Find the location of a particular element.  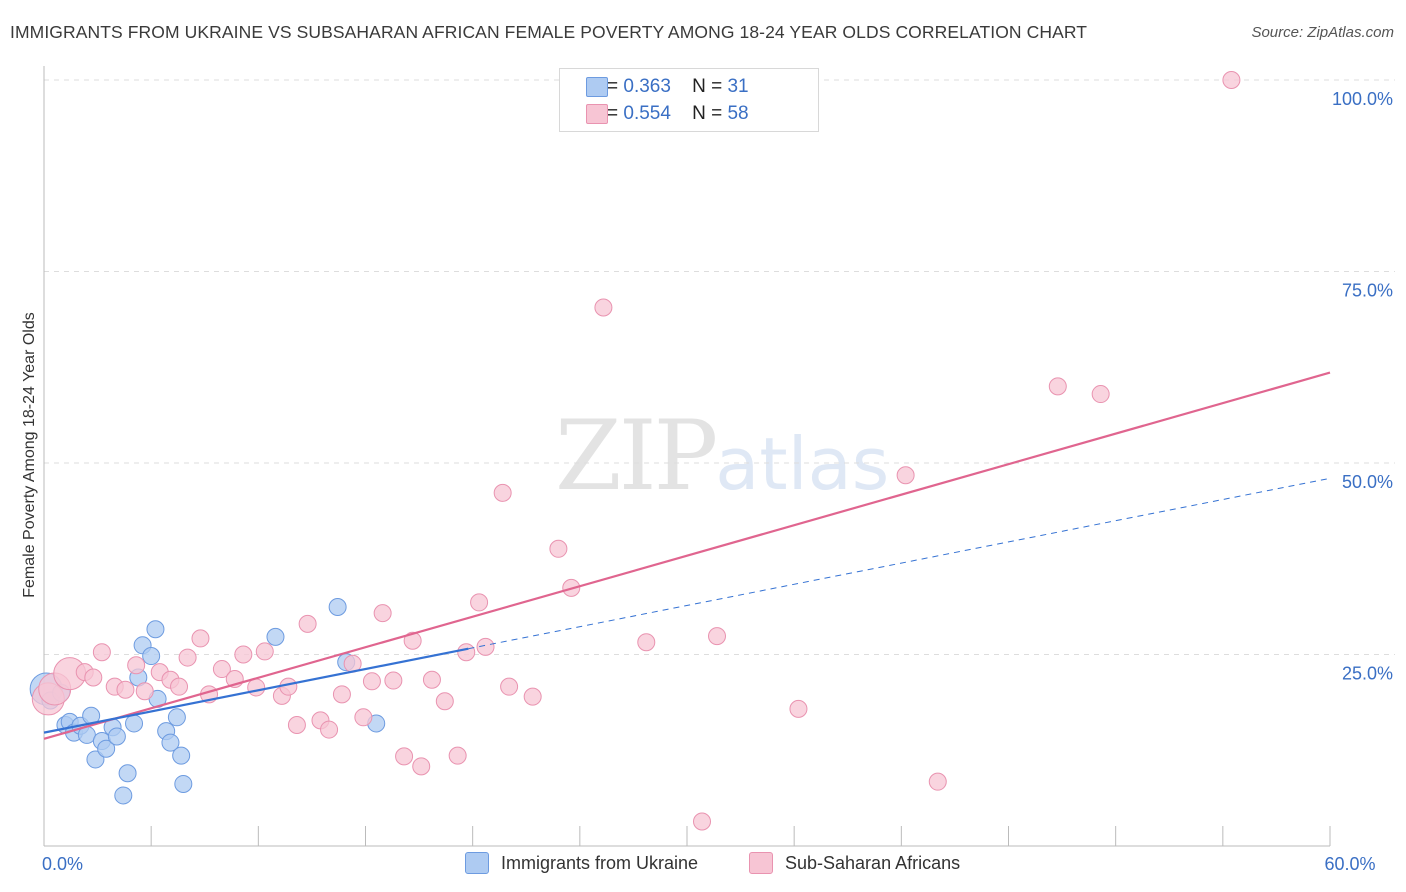

legend-label-african: Sub-Saharan Africans is located at coordinates (873, 862).